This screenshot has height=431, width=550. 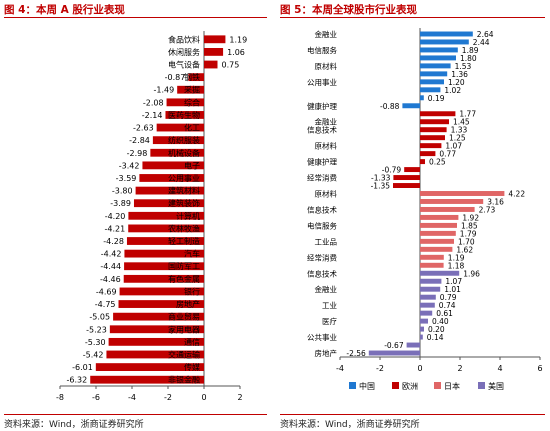 What do you see at coordinates (64, 10) in the screenshot?
I see `left-chart-title: 图 4：本周 A 股行业表现` at bounding box center [64, 10].